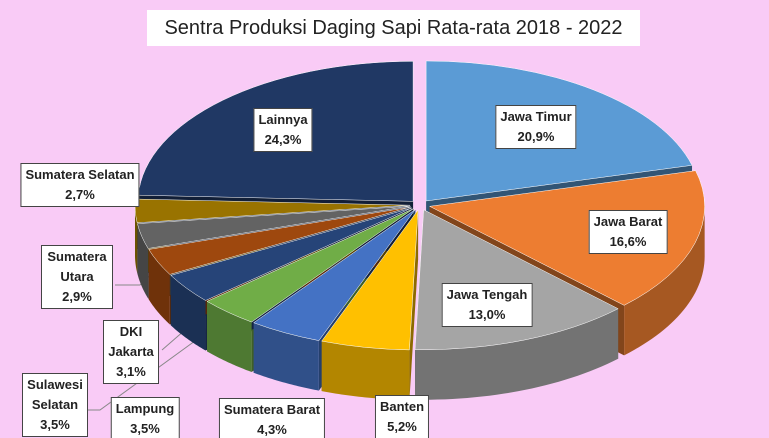 The width and height of the screenshot is (769, 438). Describe the element at coordinates (272, 429) in the screenshot. I see `label-value: 4,3%` at that location.